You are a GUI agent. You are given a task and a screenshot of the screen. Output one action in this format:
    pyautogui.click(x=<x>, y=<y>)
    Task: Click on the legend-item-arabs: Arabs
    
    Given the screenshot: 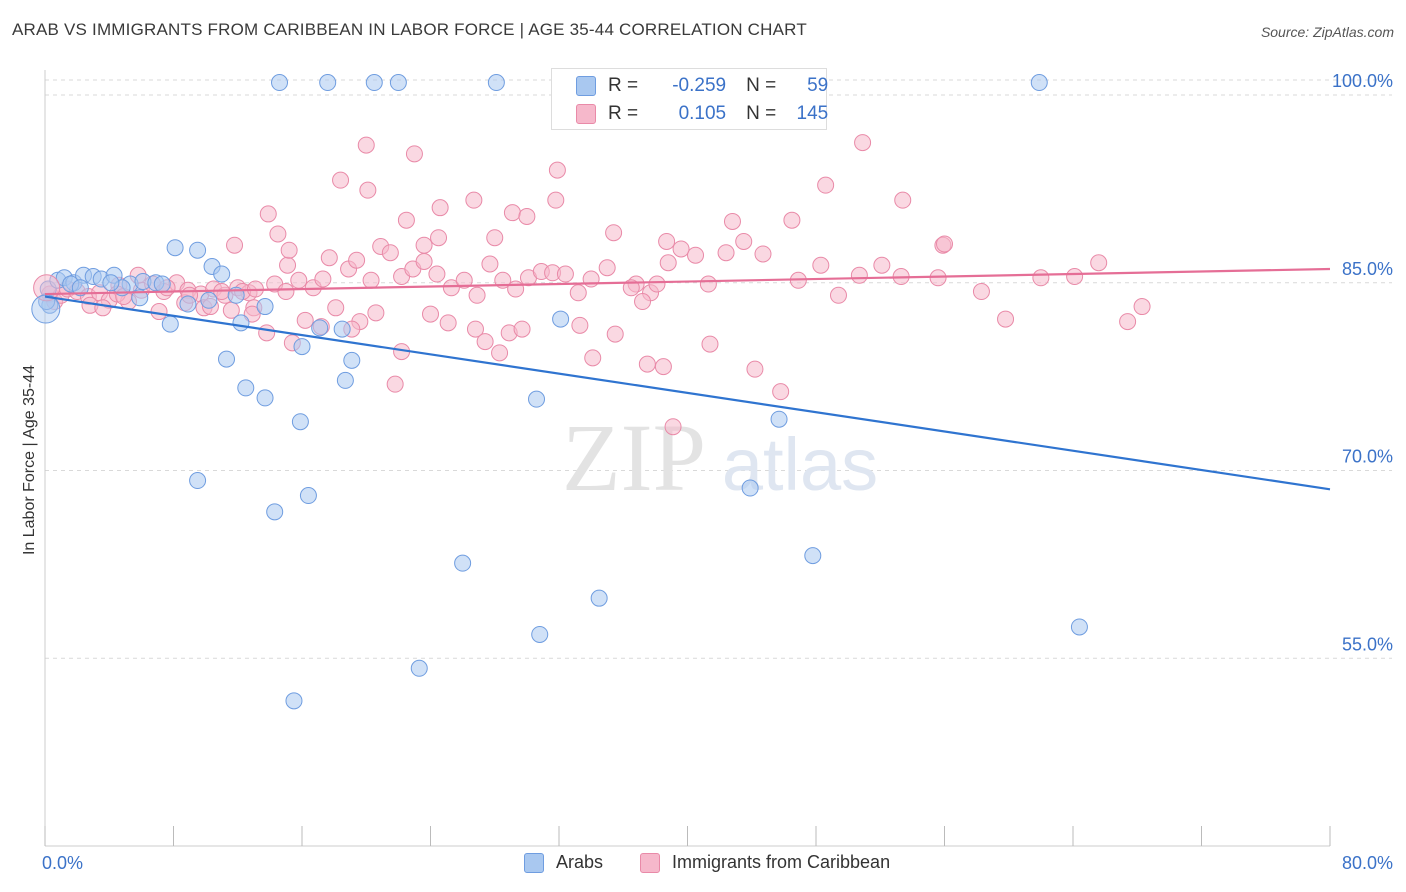 What is the action you would take?
    pyautogui.click(x=563, y=862)
    